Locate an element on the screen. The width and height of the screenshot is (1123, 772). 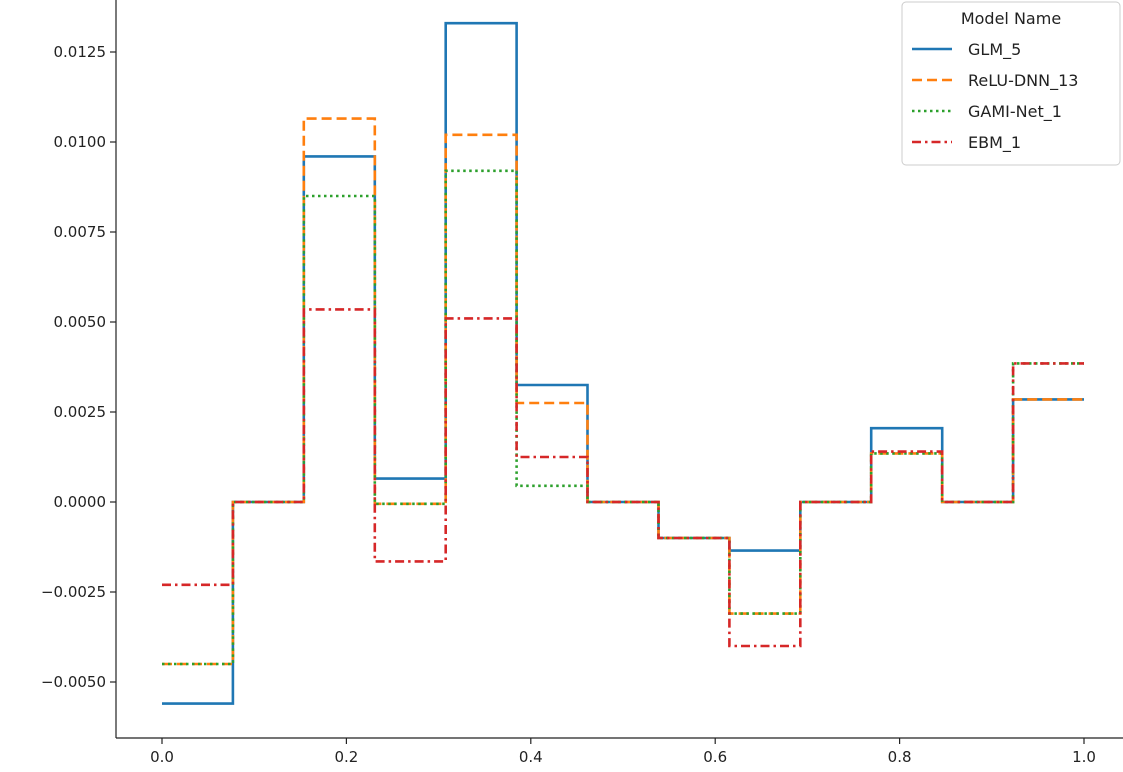
legend-title: Model Name is located at coordinates (1011, 18).